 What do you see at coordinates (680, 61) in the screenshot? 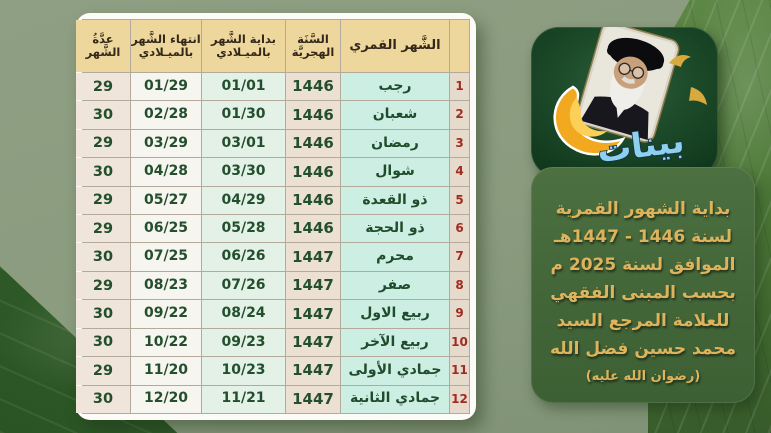
I see `gold-flourish-top` at bounding box center [680, 61].